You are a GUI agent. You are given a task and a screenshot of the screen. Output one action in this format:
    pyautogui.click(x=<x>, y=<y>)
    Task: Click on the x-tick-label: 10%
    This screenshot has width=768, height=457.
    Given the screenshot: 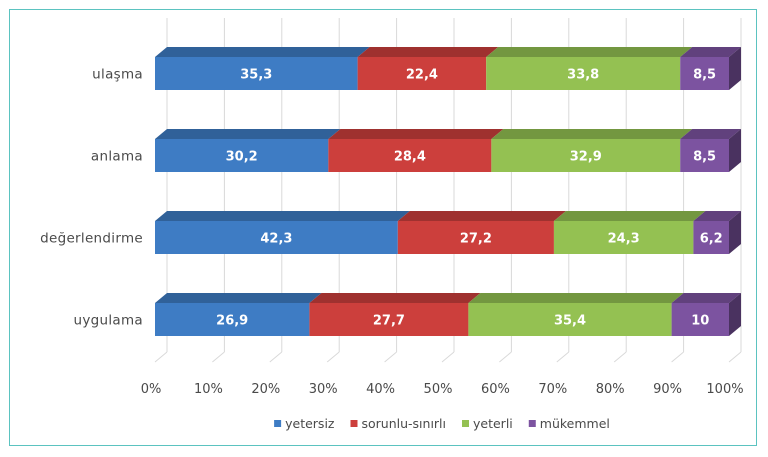 What is the action you would take?
    pyautogui.click(x=208, y=389)
    